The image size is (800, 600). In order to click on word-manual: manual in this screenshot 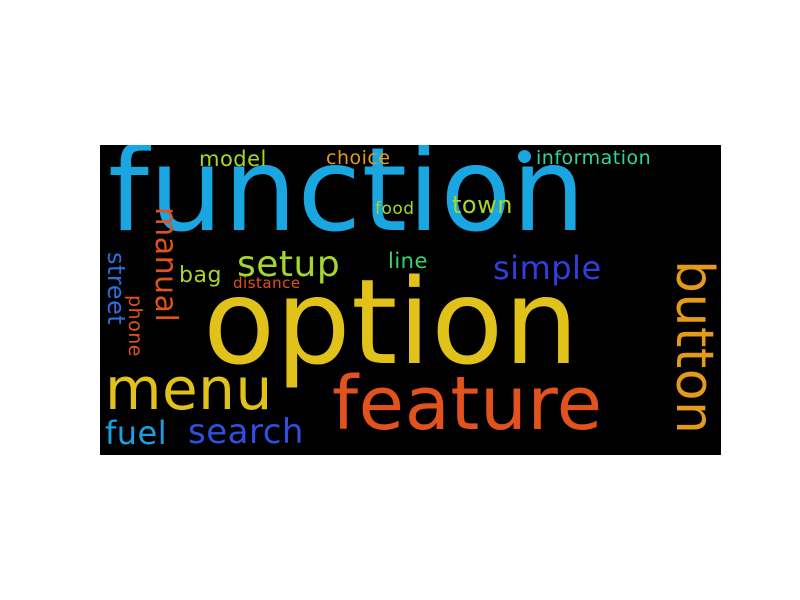, I will do `click(165, 265)`.